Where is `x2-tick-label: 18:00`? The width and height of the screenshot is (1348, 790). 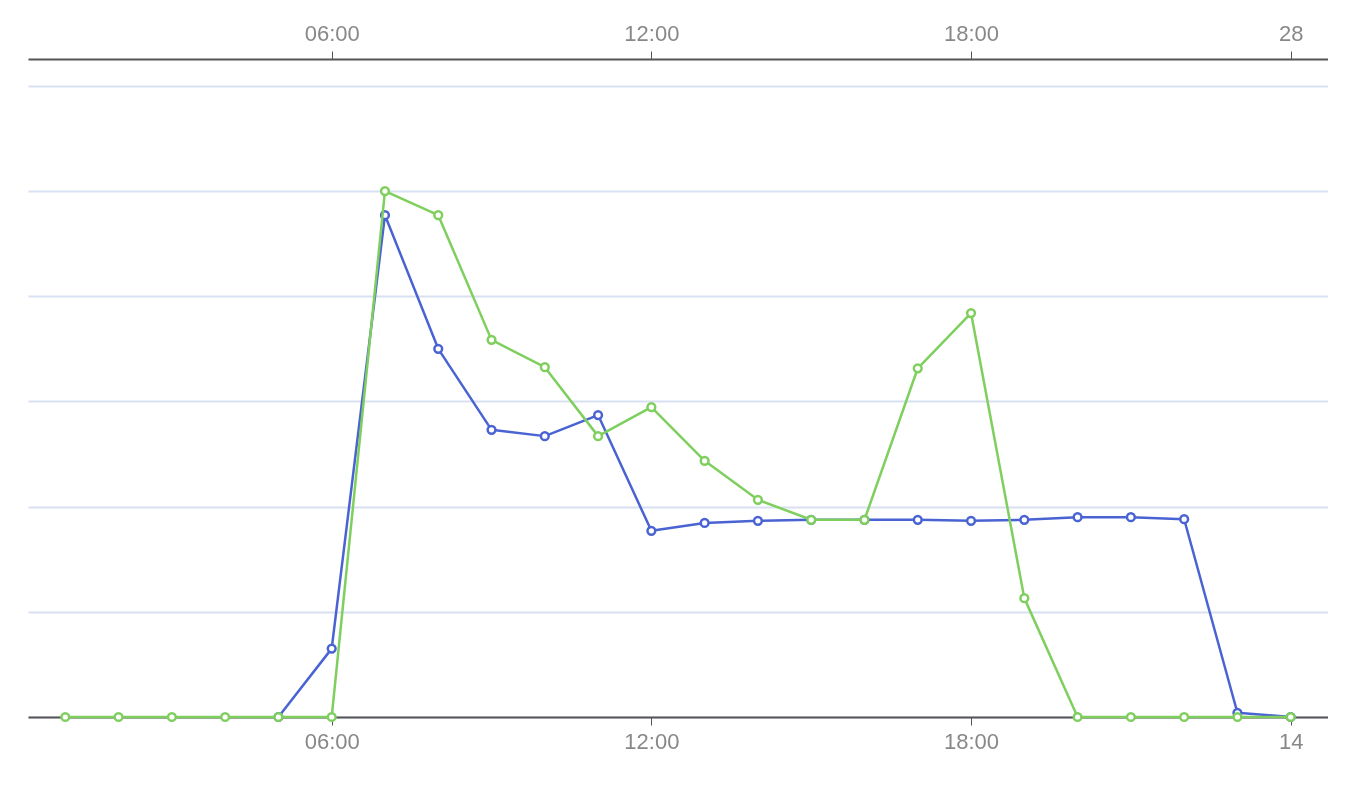 x2-tick-label: 18:00 is located at coordinates (972, 33).